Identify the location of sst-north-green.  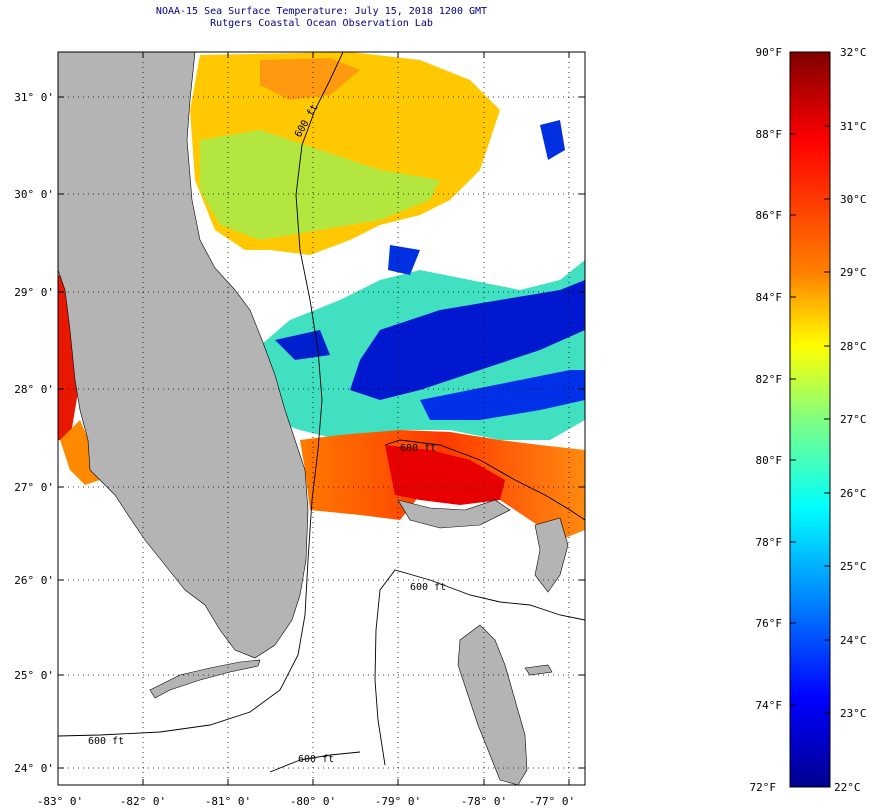
(320, 185).